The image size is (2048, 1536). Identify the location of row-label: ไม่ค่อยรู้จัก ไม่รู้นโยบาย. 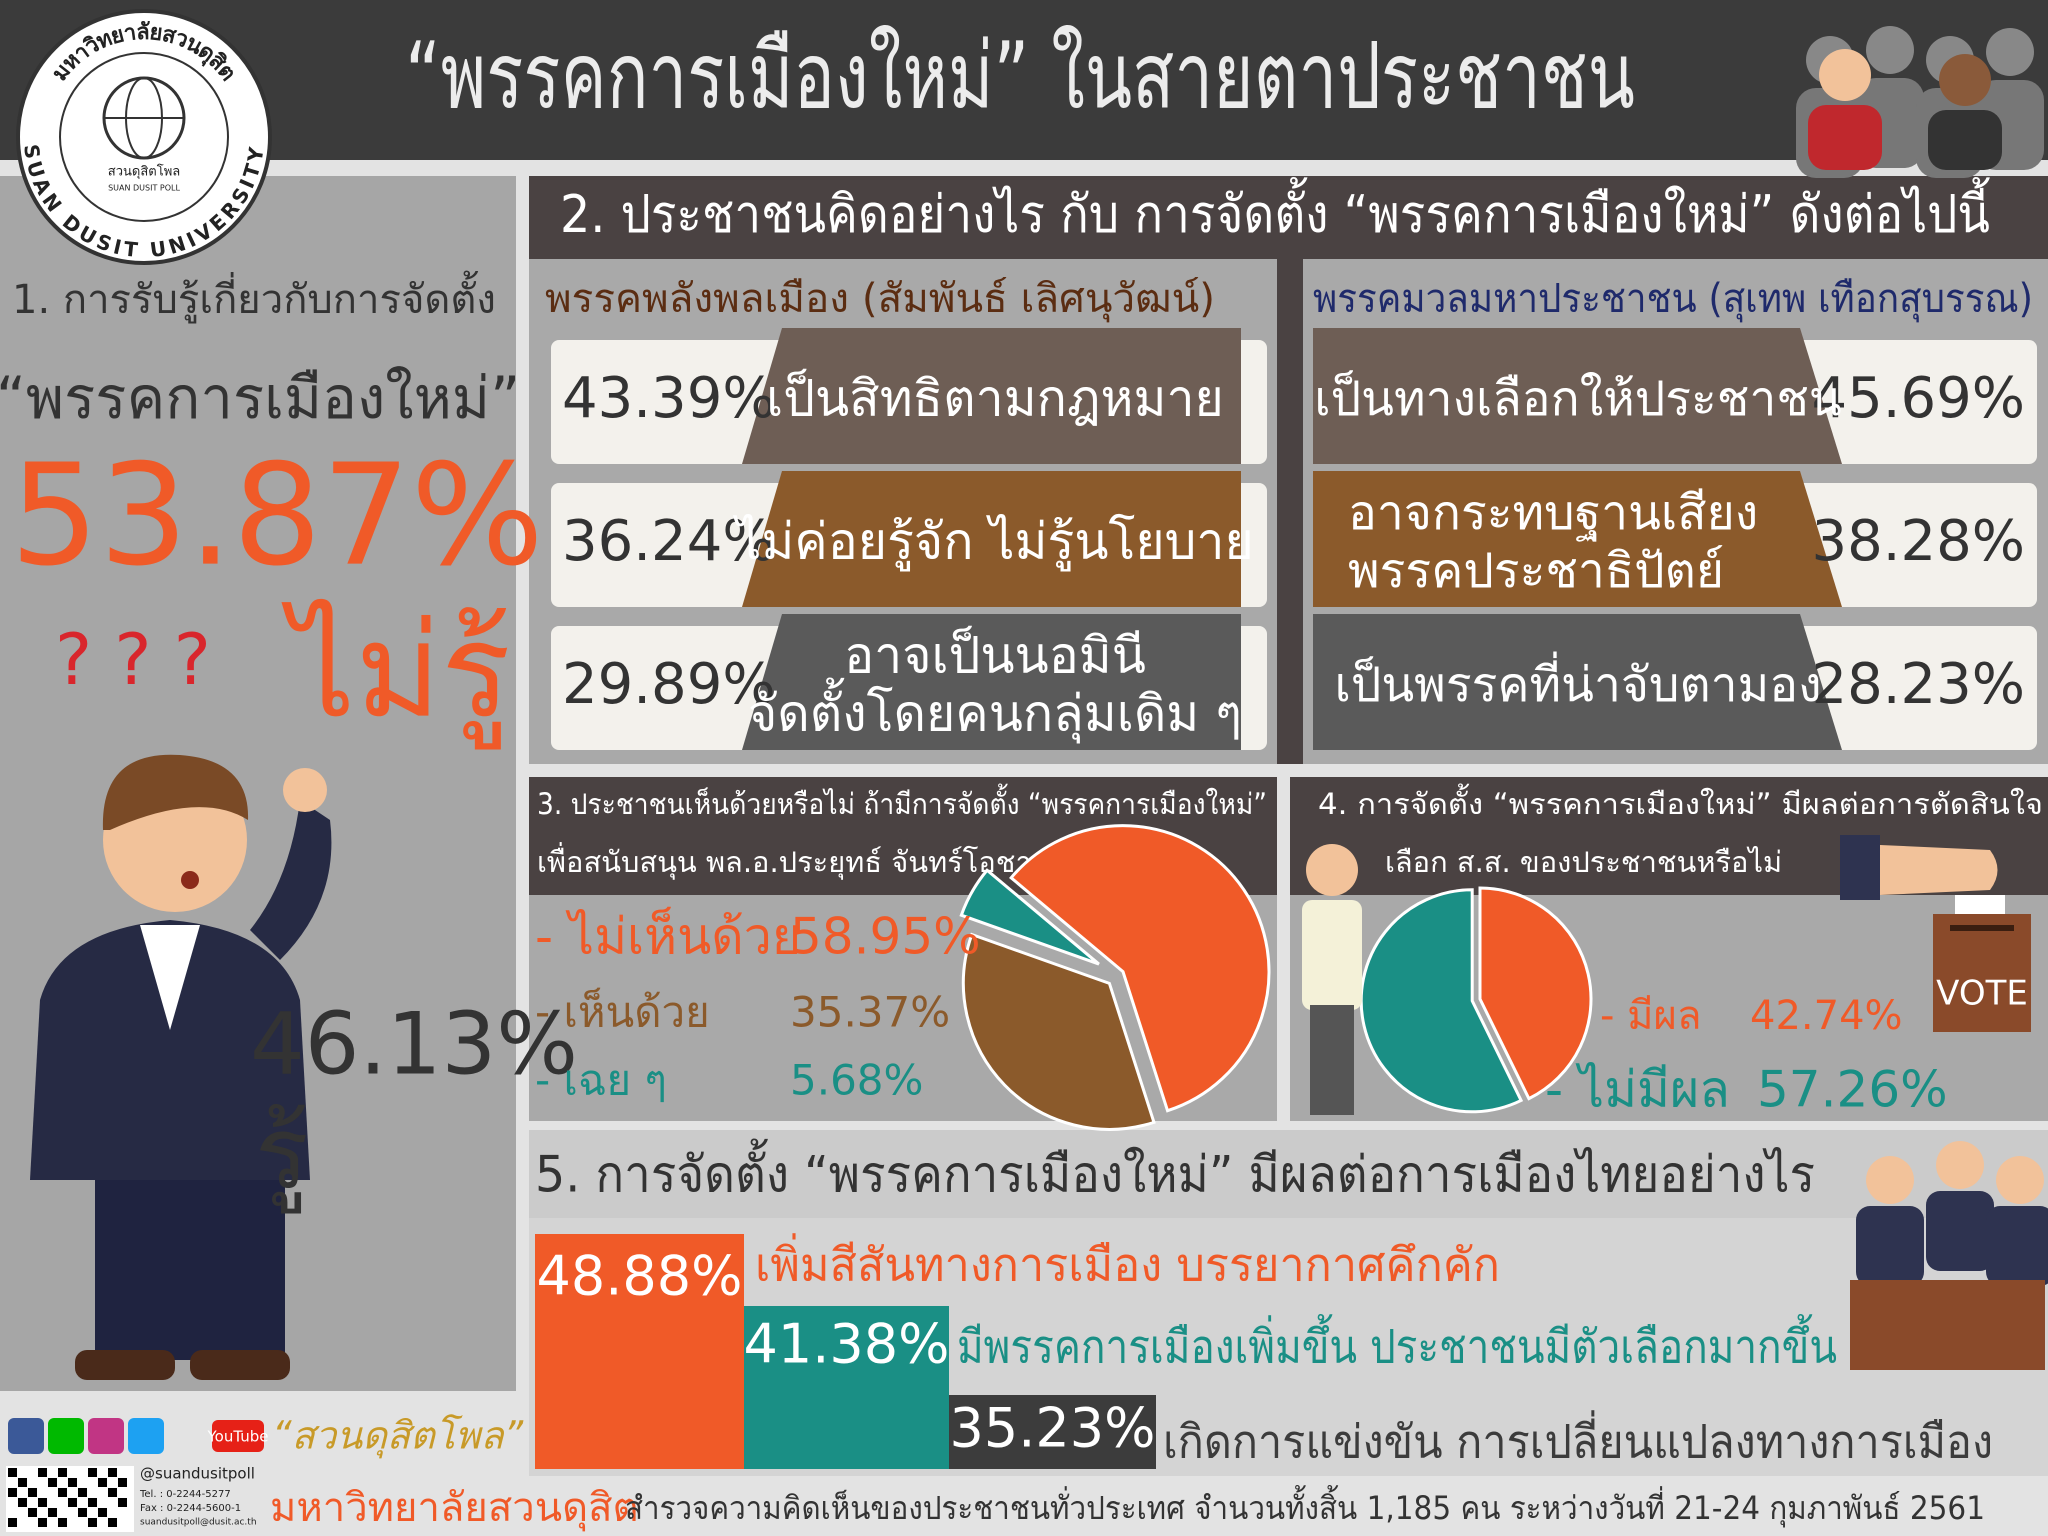
(993, 542).